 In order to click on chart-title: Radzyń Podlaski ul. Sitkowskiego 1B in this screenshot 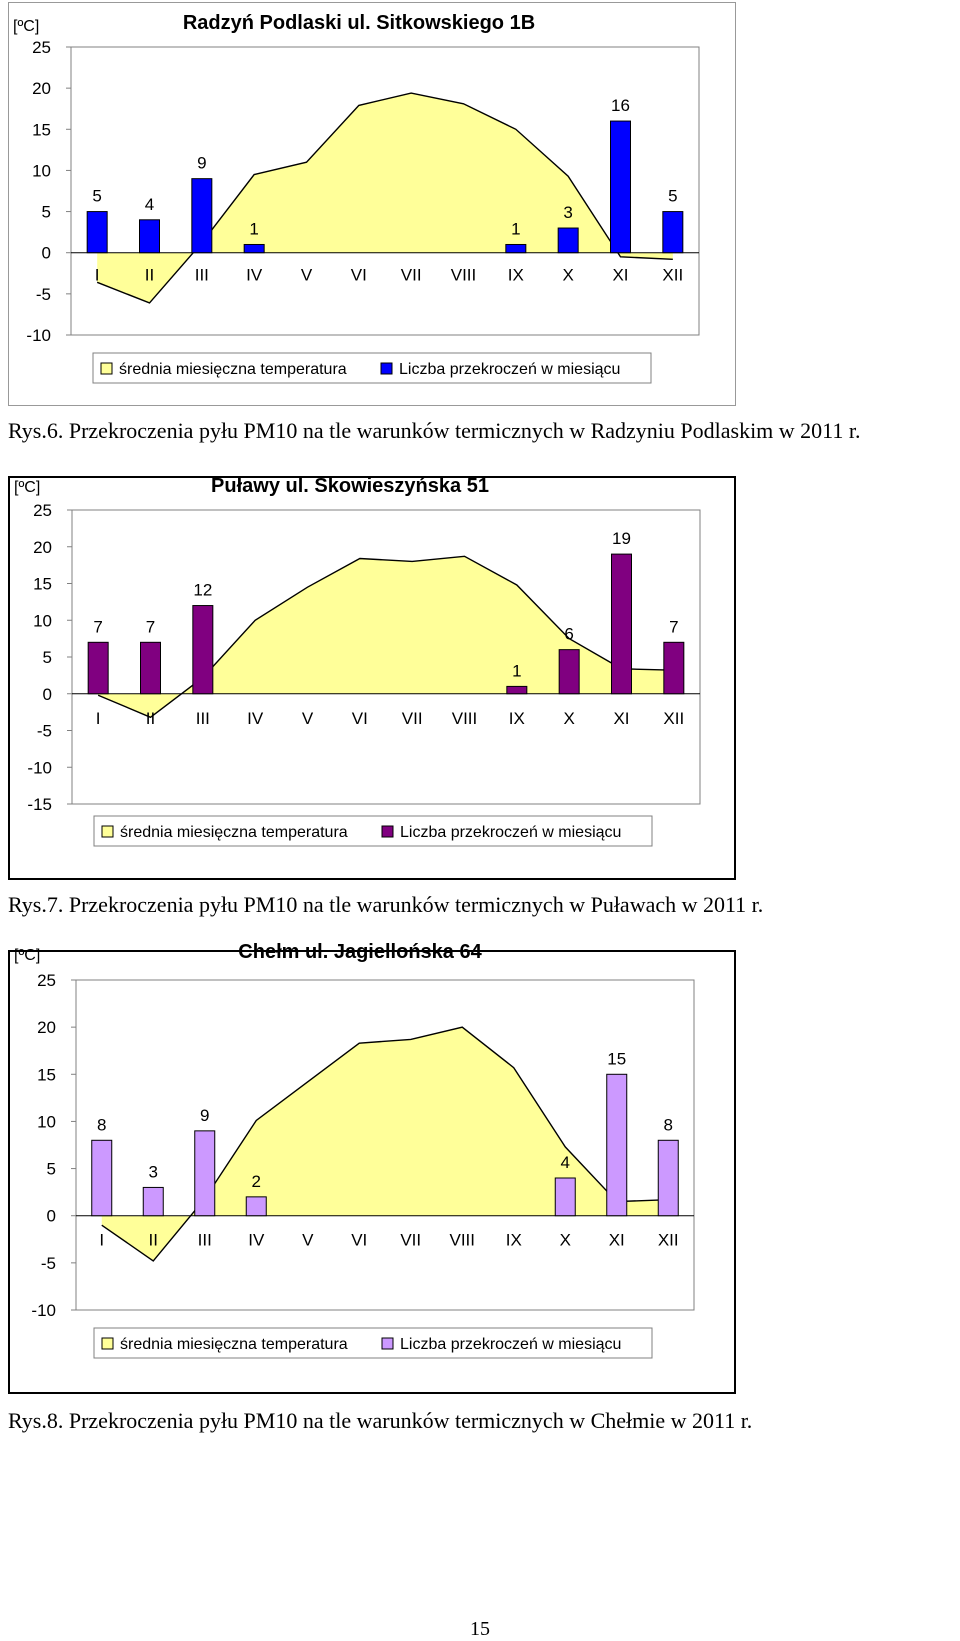, I will do `click(359, 23)`.